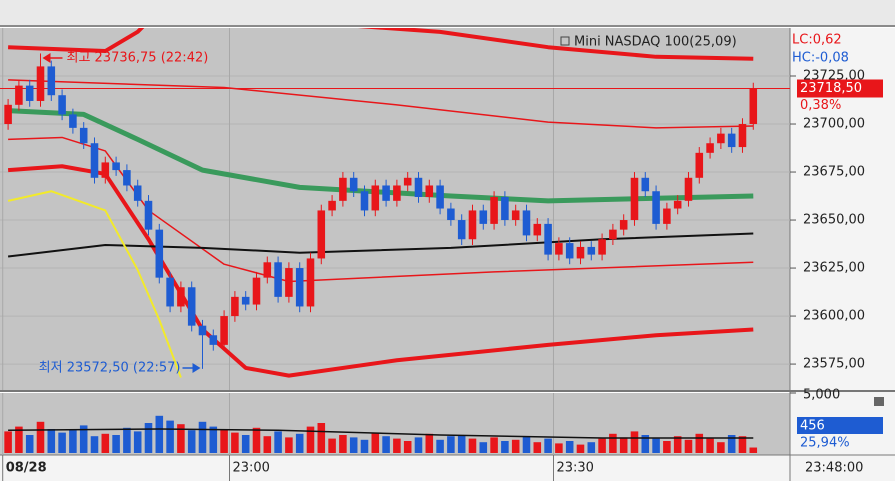 The image size is (895, 481). I want to click on y-tick-label: 23600,00, so click(834, 316).